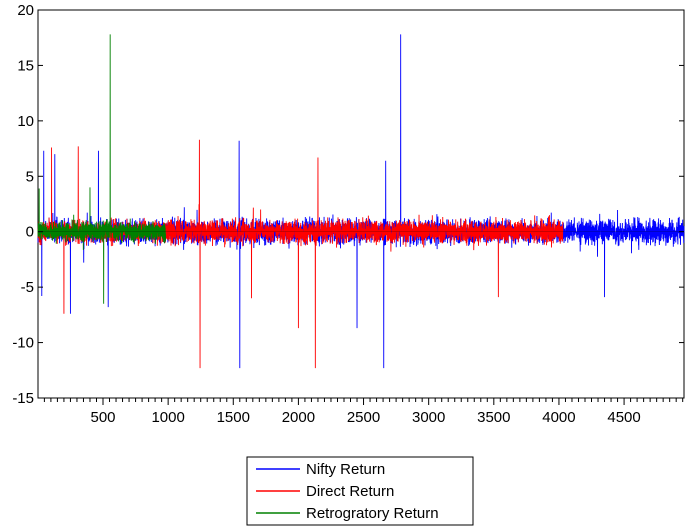  What do you see at coordinates (25, 65) in the screenshot?
I see `y-tick-label: 15` at bounding box center [25, 65].